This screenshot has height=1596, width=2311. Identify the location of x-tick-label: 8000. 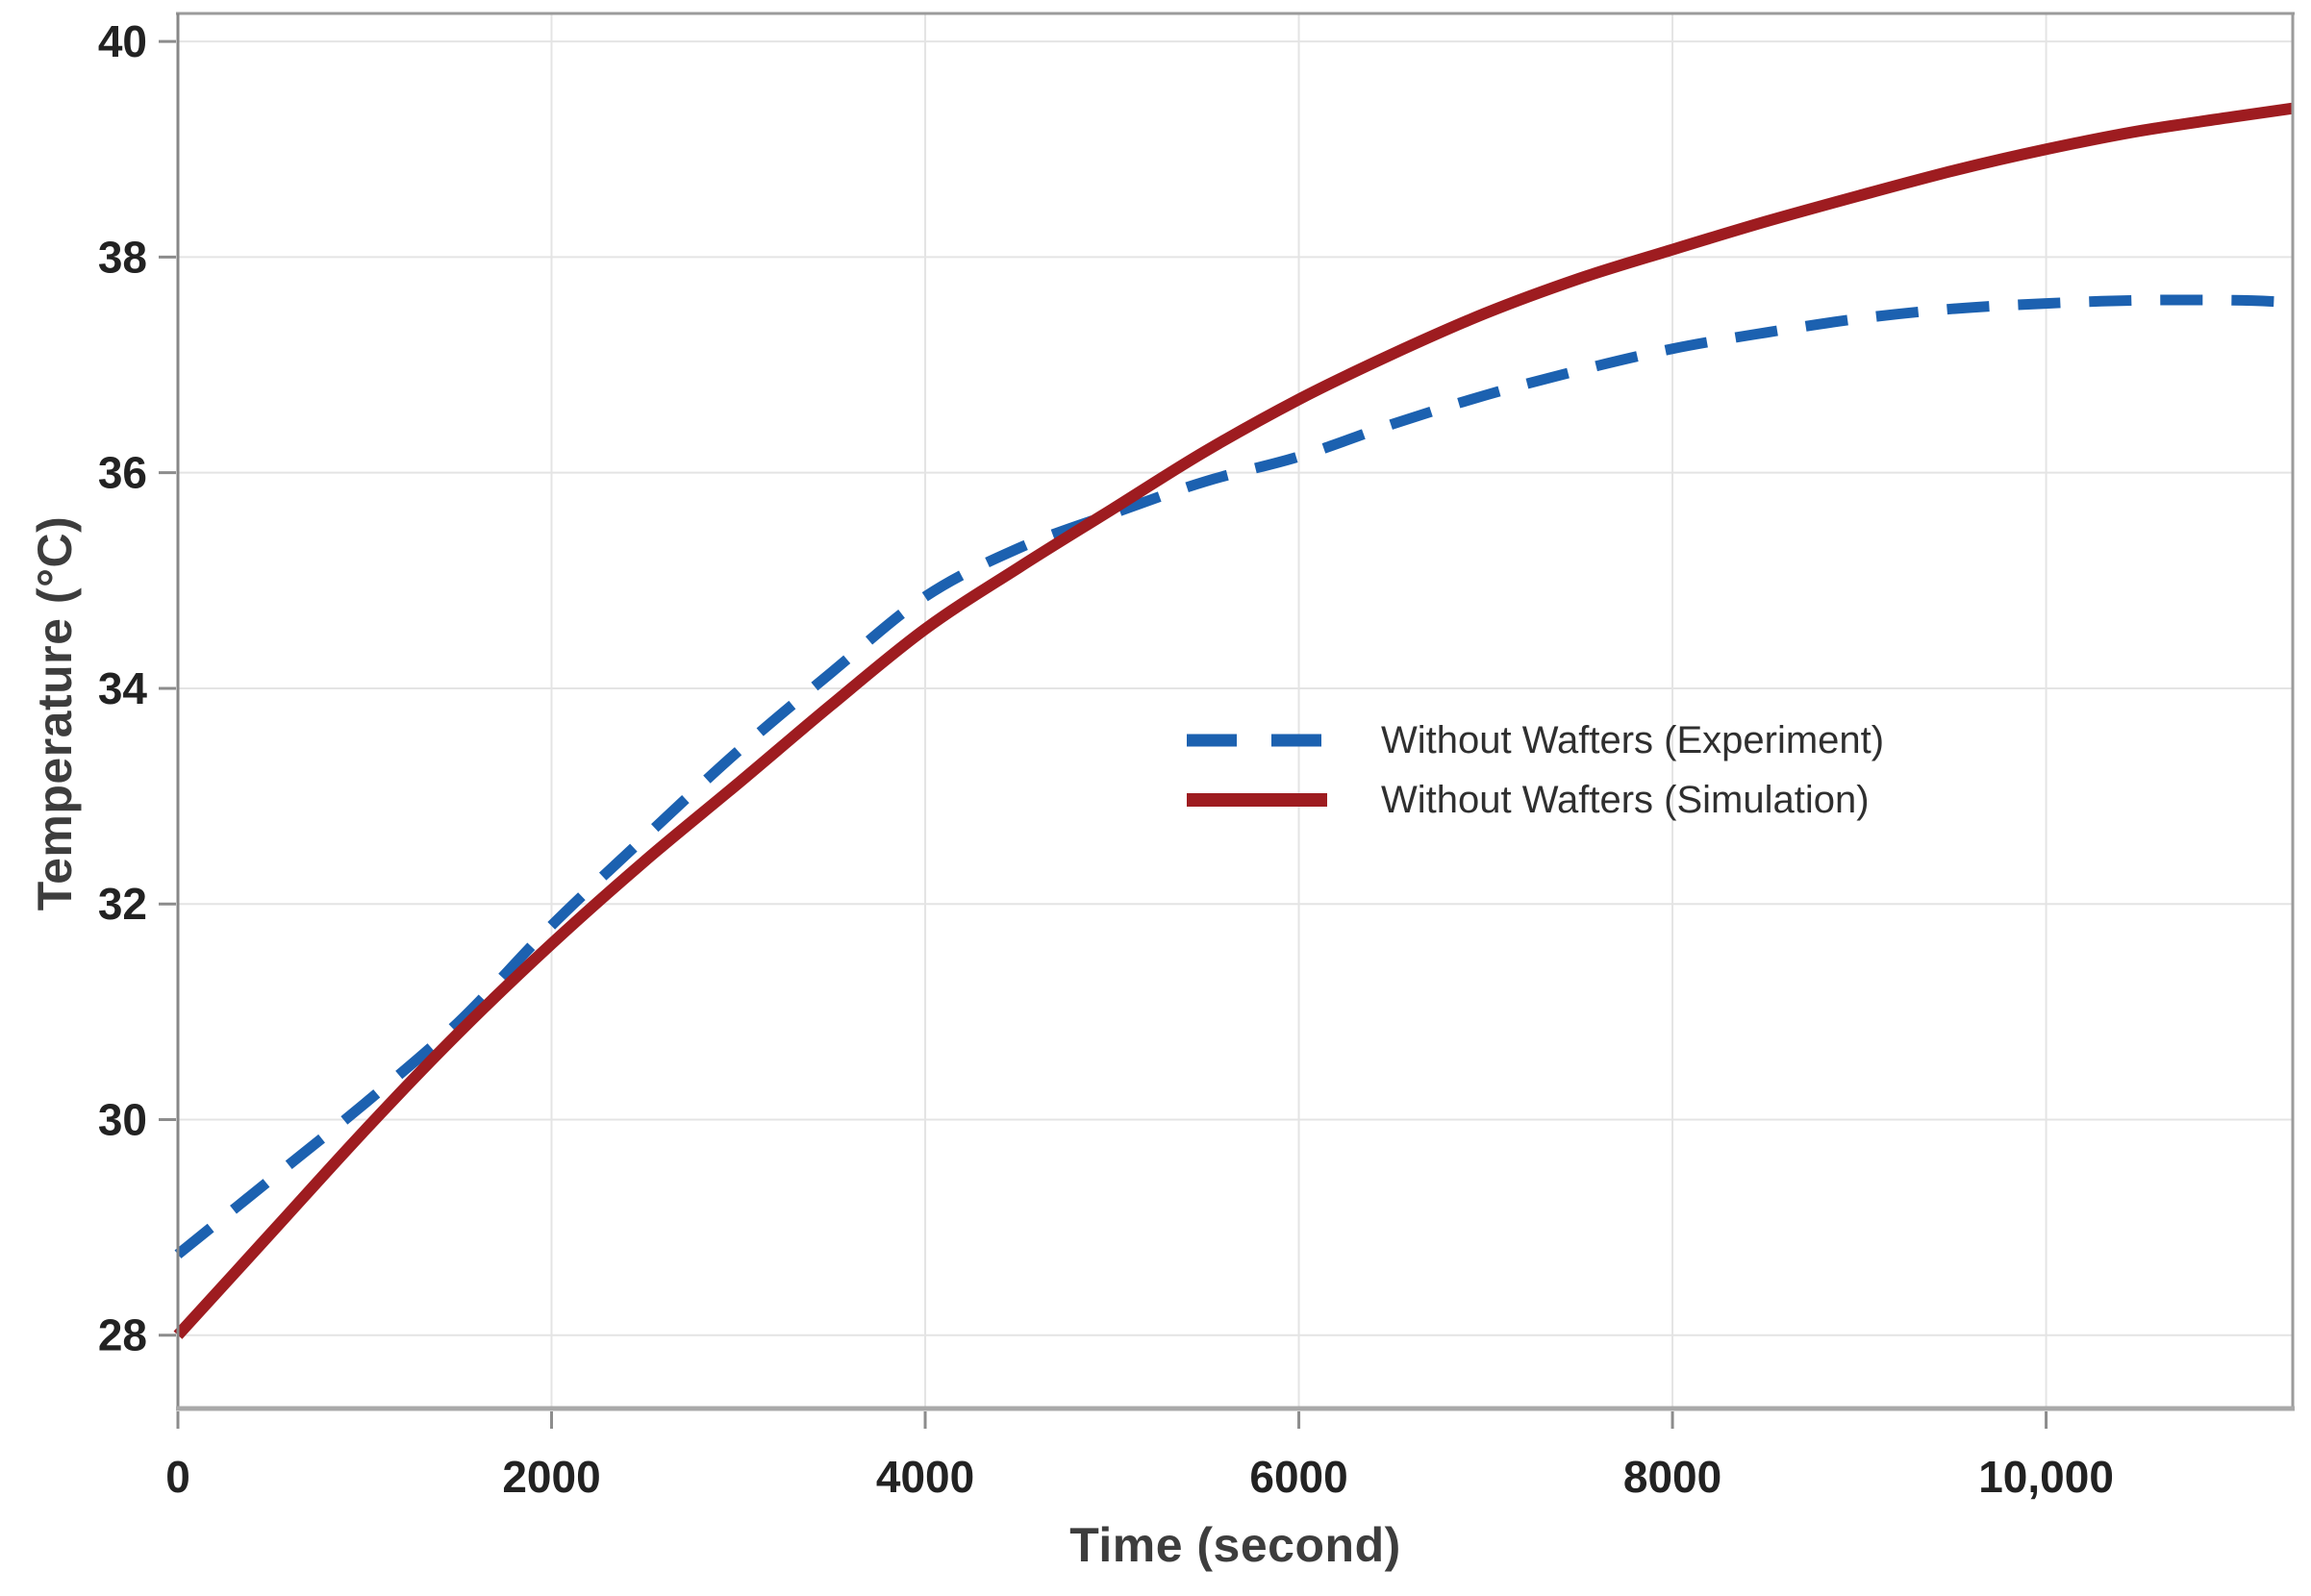
(1672, 1477).